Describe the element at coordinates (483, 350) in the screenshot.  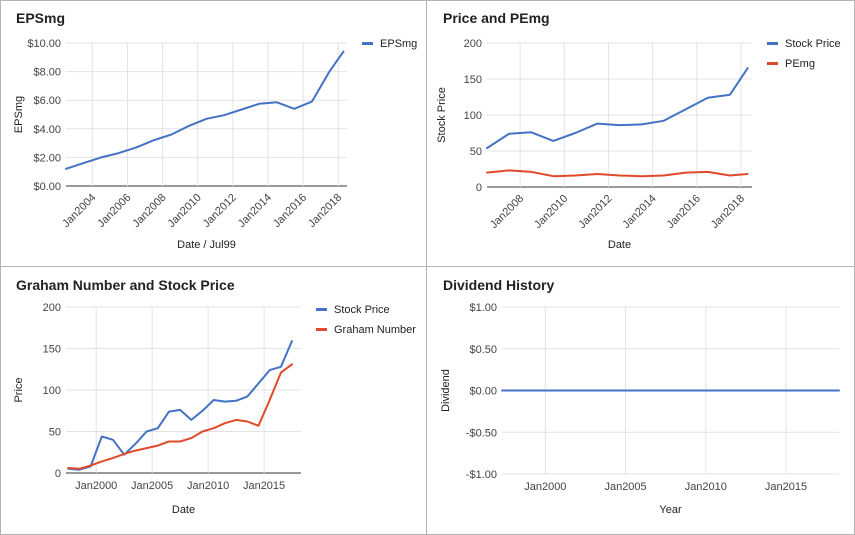
I see `y-tick-label: $0.50` at that location.